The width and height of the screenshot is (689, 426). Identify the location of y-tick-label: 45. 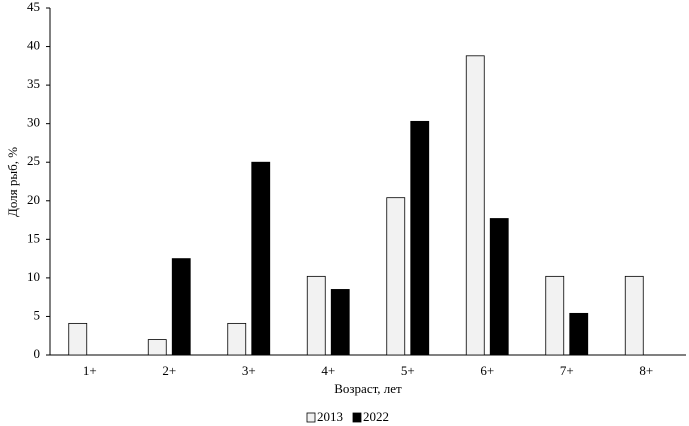
(33, 7).